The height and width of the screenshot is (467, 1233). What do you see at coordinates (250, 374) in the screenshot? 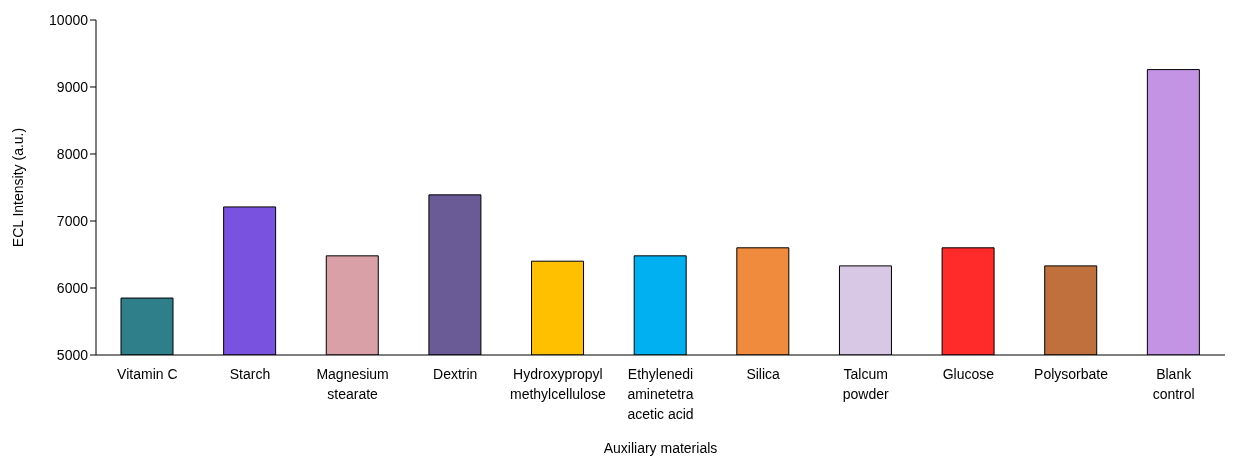
I see `x-tick-label: Starch` at bounding box center [250, 374].